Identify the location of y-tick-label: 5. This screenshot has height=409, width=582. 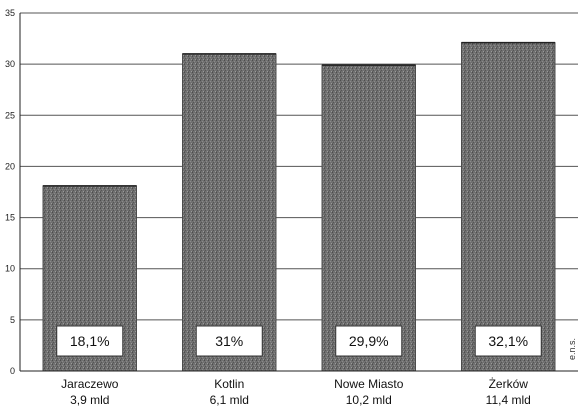
(12, 320).